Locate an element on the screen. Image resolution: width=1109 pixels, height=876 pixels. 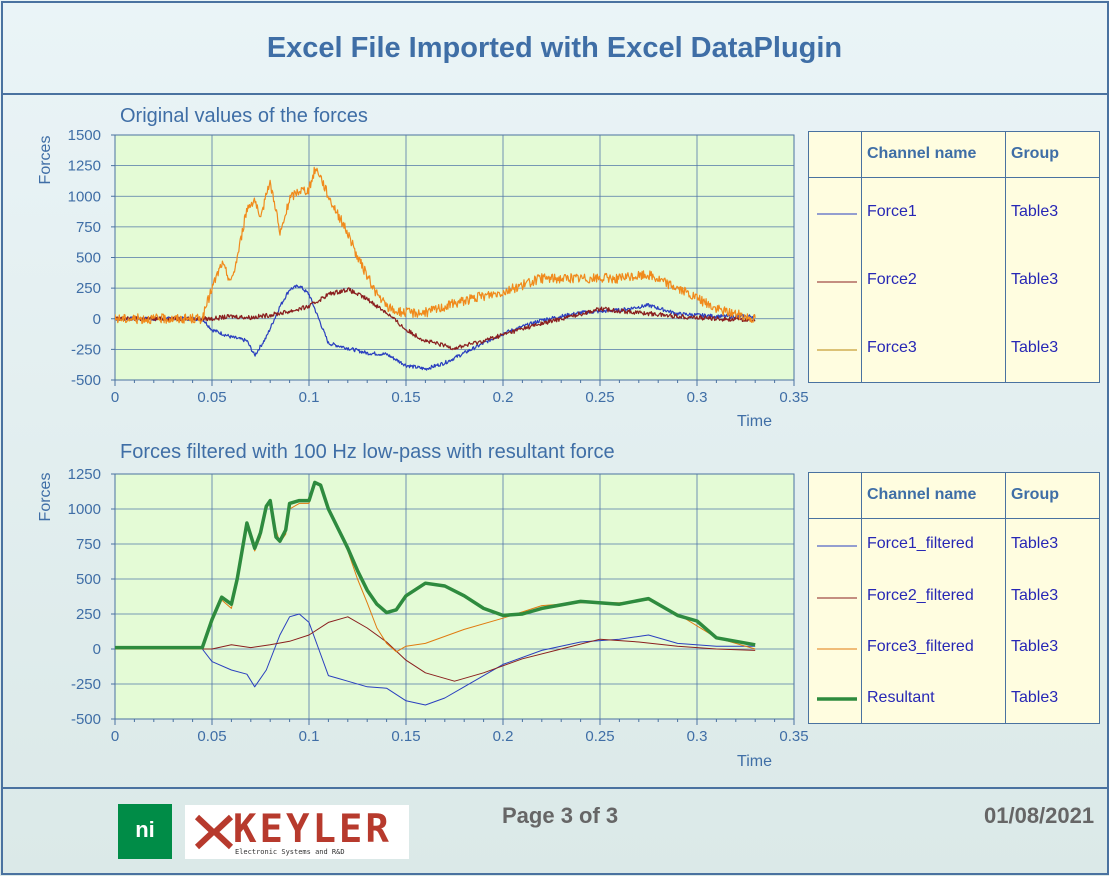
ni-logo: ni is located at coordinates (145, 831).